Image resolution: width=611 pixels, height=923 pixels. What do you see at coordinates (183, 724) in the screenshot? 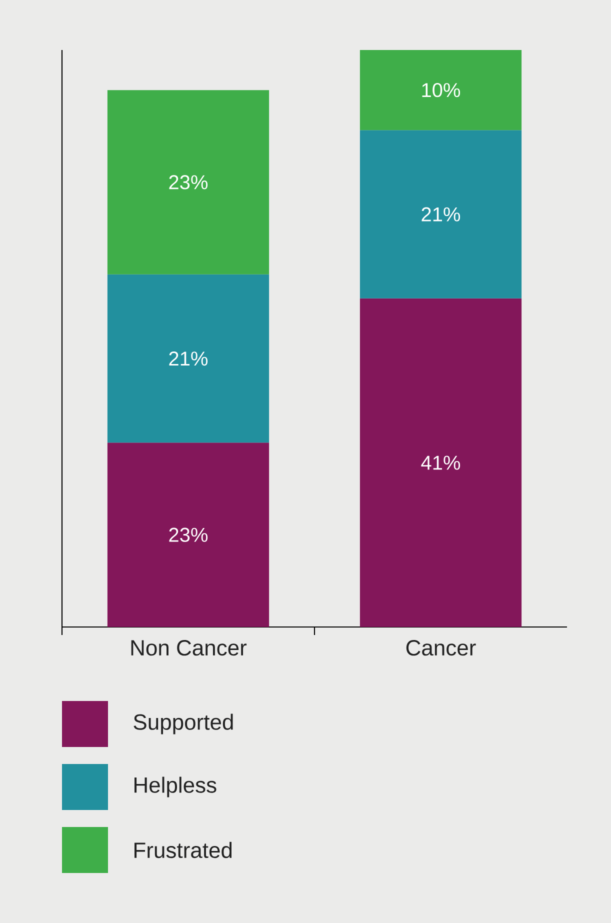
I see `legend-label: Supported` at bounding box center [183, 724].